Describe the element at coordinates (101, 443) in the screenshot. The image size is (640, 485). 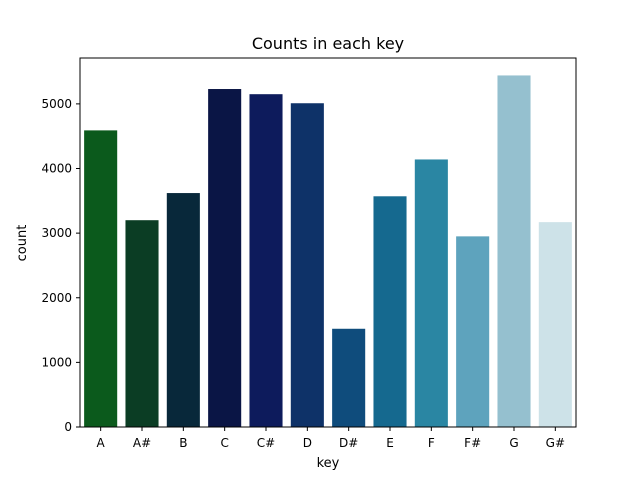
I see `x-tick-label: A` at that location.